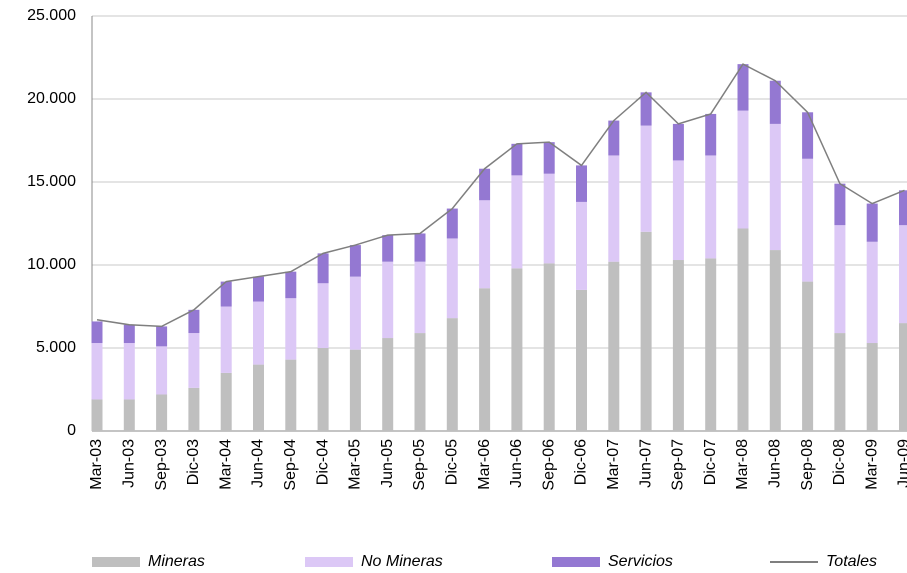 This screenshot has height=573, width=907. I want to click on y-tick-label: 15.000, so click(51, 181).